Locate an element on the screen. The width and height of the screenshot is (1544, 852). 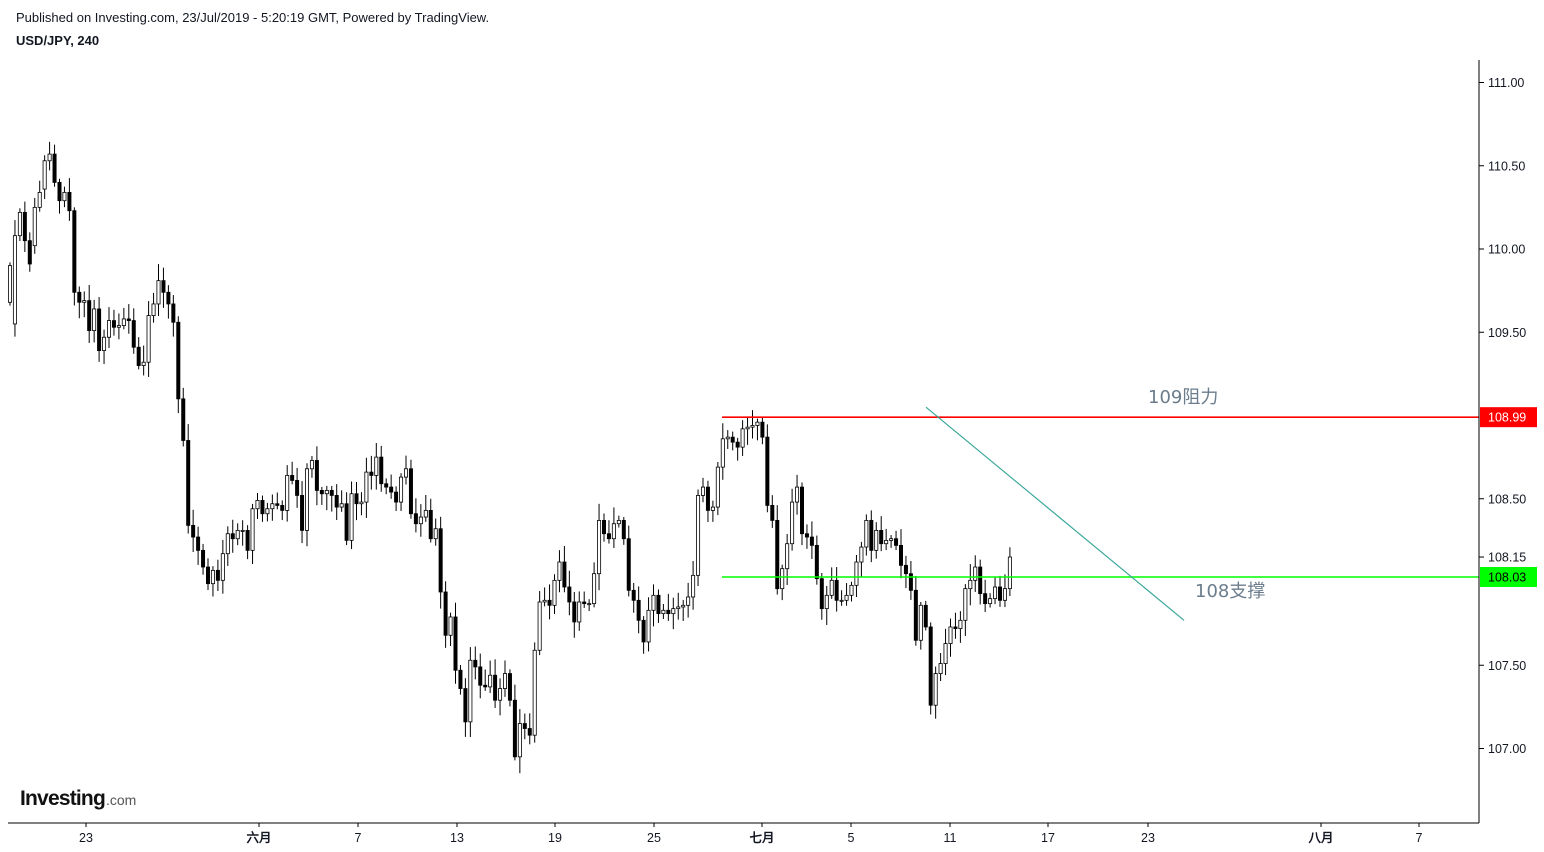
levels: 109阻力 108.99 108支撑 108.03 is located at coordinates (1129, 494).